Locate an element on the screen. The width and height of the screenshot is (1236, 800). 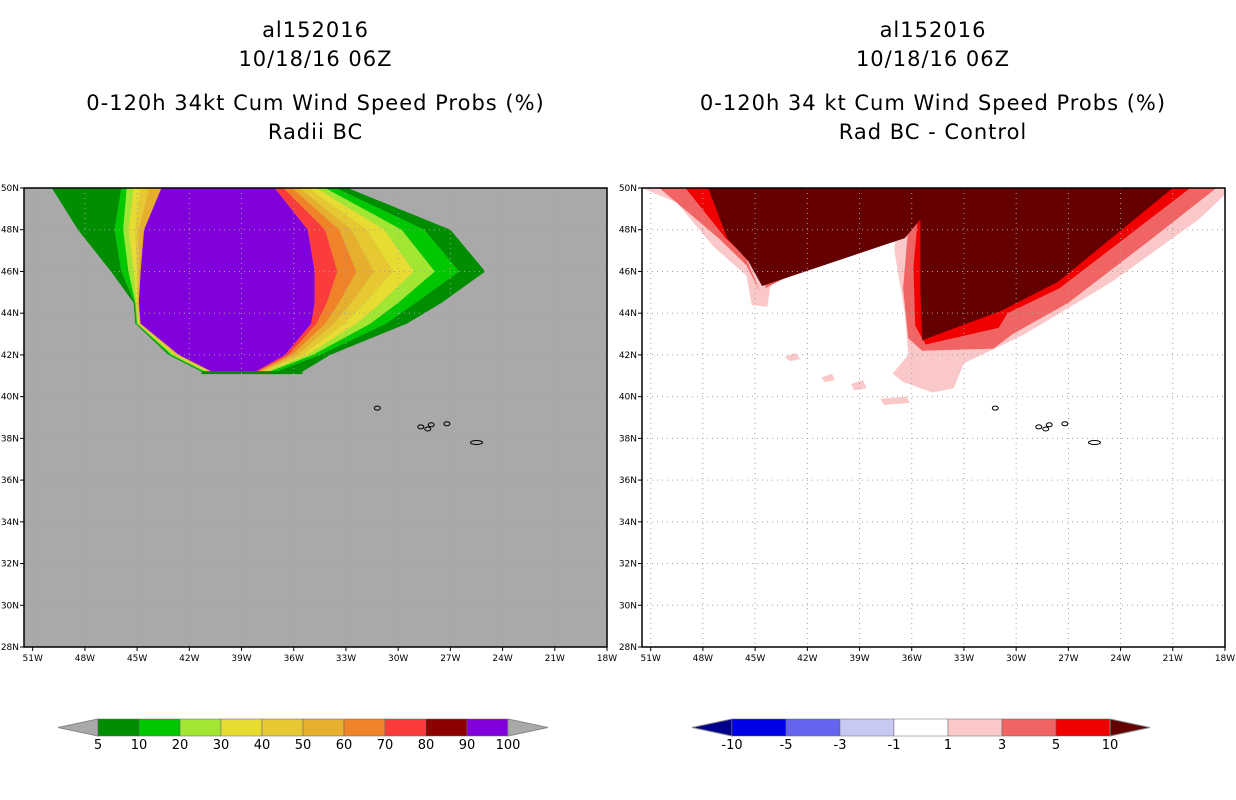
colorbar: -10 -5 -3 -1 1 3 5 10 is located at coordinates (921, 735).